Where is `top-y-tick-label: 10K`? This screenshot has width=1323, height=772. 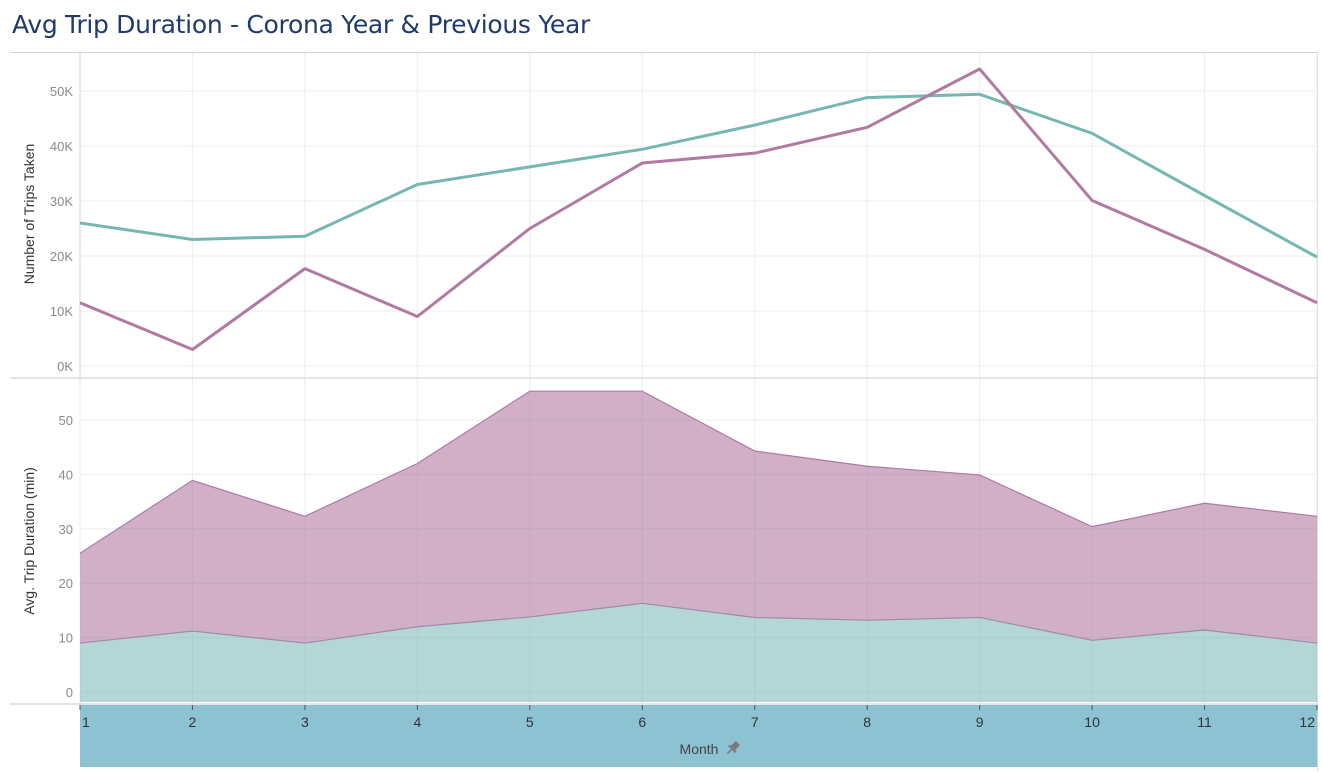
top-y-tick-label: 10K is located at coordinates (61, 311).